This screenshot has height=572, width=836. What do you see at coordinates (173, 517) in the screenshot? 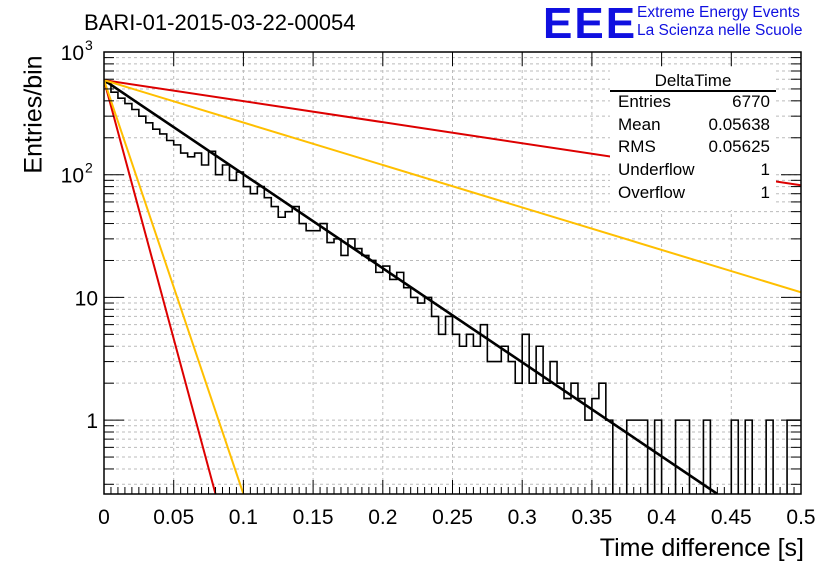
I see `x-tick-label: 0.05` at bounding box center [173, 517].